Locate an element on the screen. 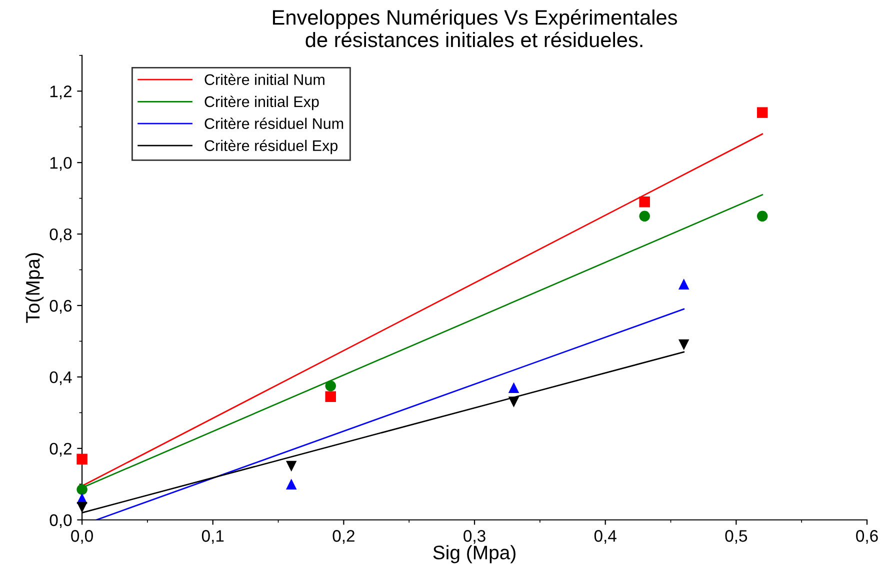 Image resolution: width=882 pixels, height=577 pixels. legend-label: Critère résiduel Num is located at coordinates (274, 124).